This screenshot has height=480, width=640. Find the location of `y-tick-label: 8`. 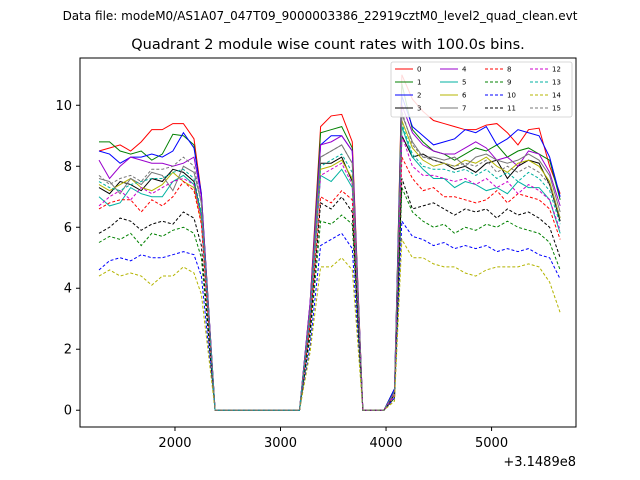

y-tick-label: 8 is located at coordinates (68, 167).